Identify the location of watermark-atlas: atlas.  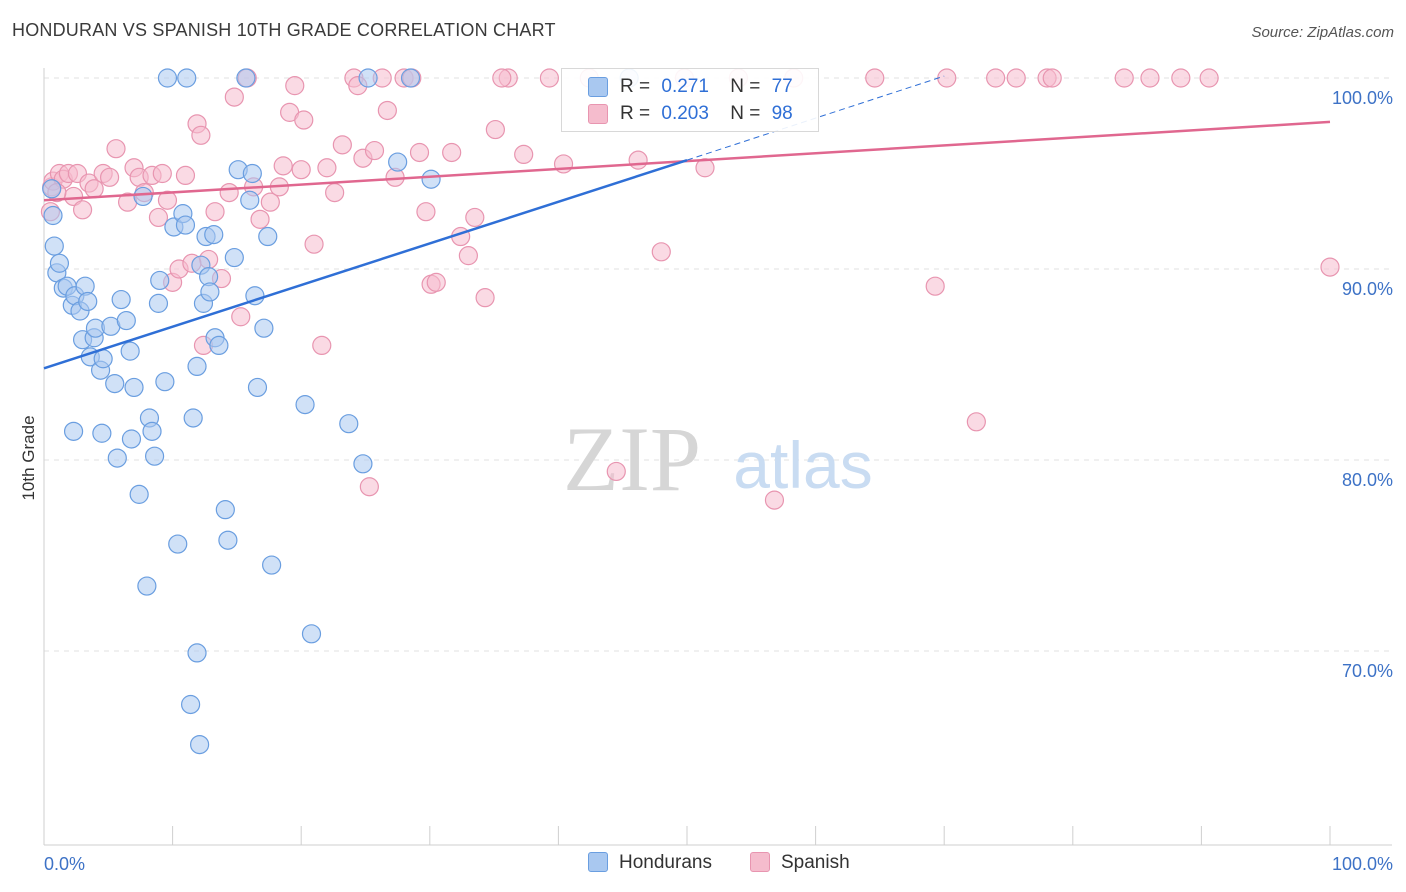
(802, 465).